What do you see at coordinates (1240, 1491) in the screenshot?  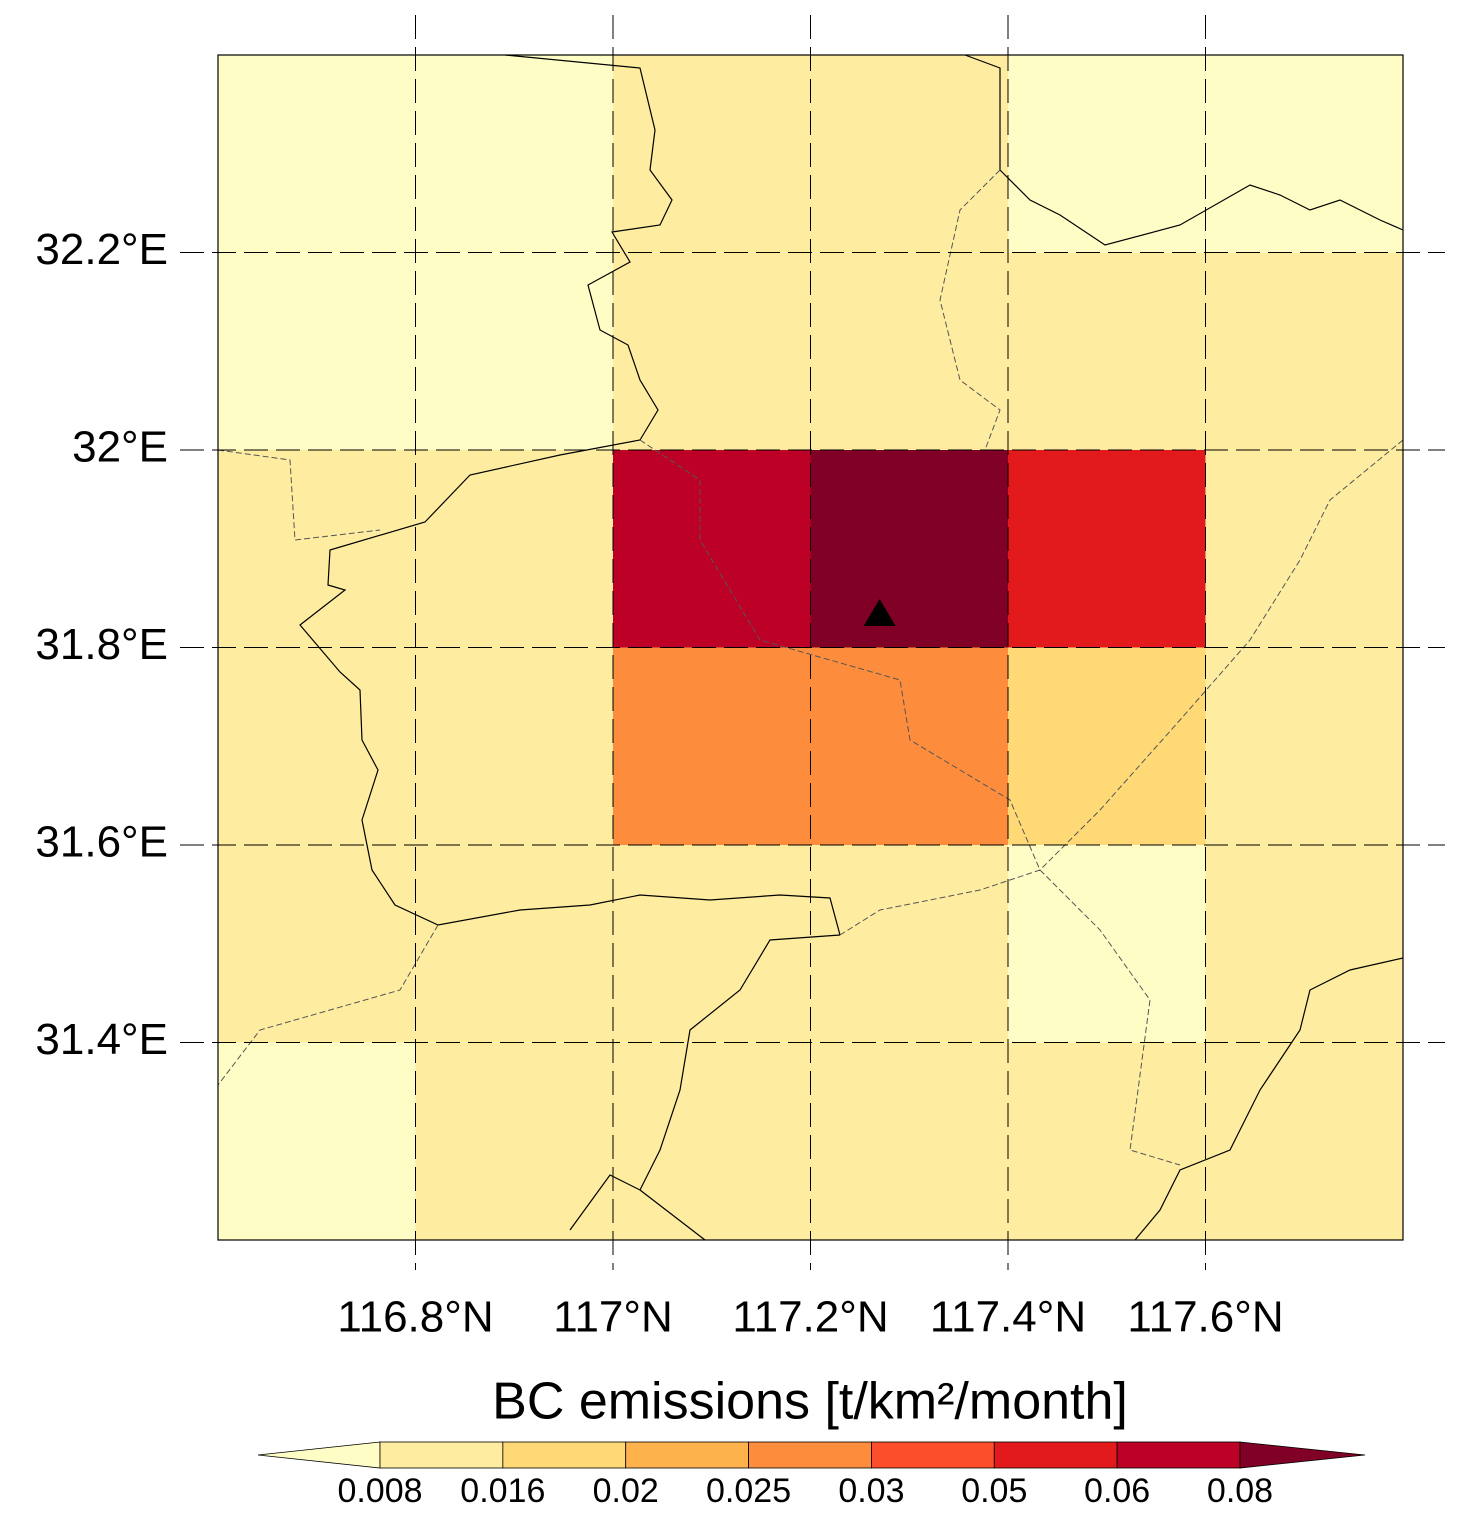 I see `colorbar-label: 0.08` at bounding box center [1240, 1491].